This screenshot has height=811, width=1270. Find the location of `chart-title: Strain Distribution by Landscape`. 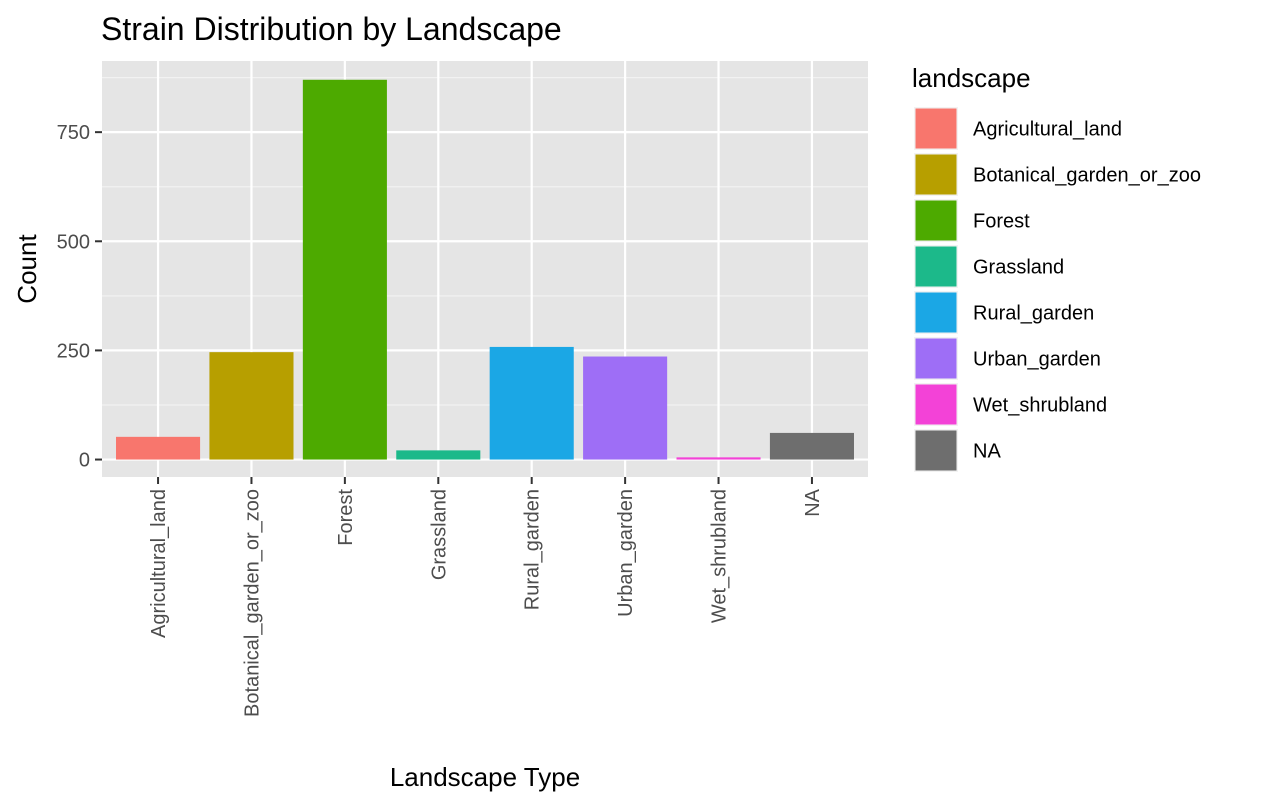

chart-title: Strain Distribution by Landscape is located at coordinates (331, 29).